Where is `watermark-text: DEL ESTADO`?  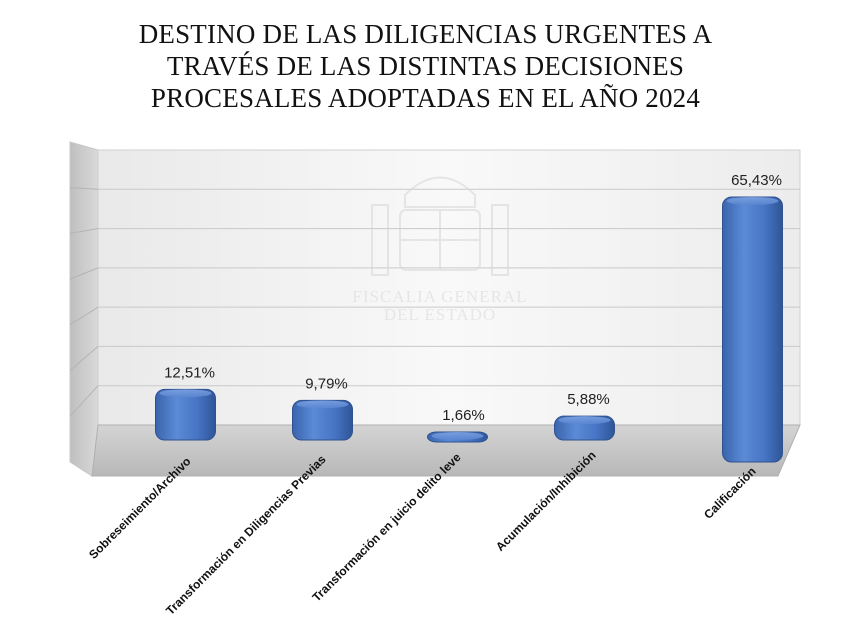 watermark-text: DEL ESTADO is located at coordinates (440, 314).